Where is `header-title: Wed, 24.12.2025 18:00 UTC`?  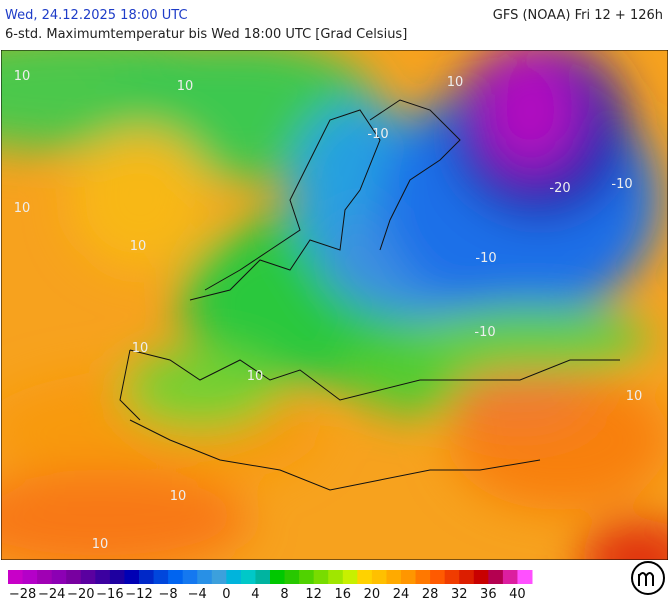
header-title: Wed, 24.12.2025 18:00 UTC is located at coordinates (96, 15).